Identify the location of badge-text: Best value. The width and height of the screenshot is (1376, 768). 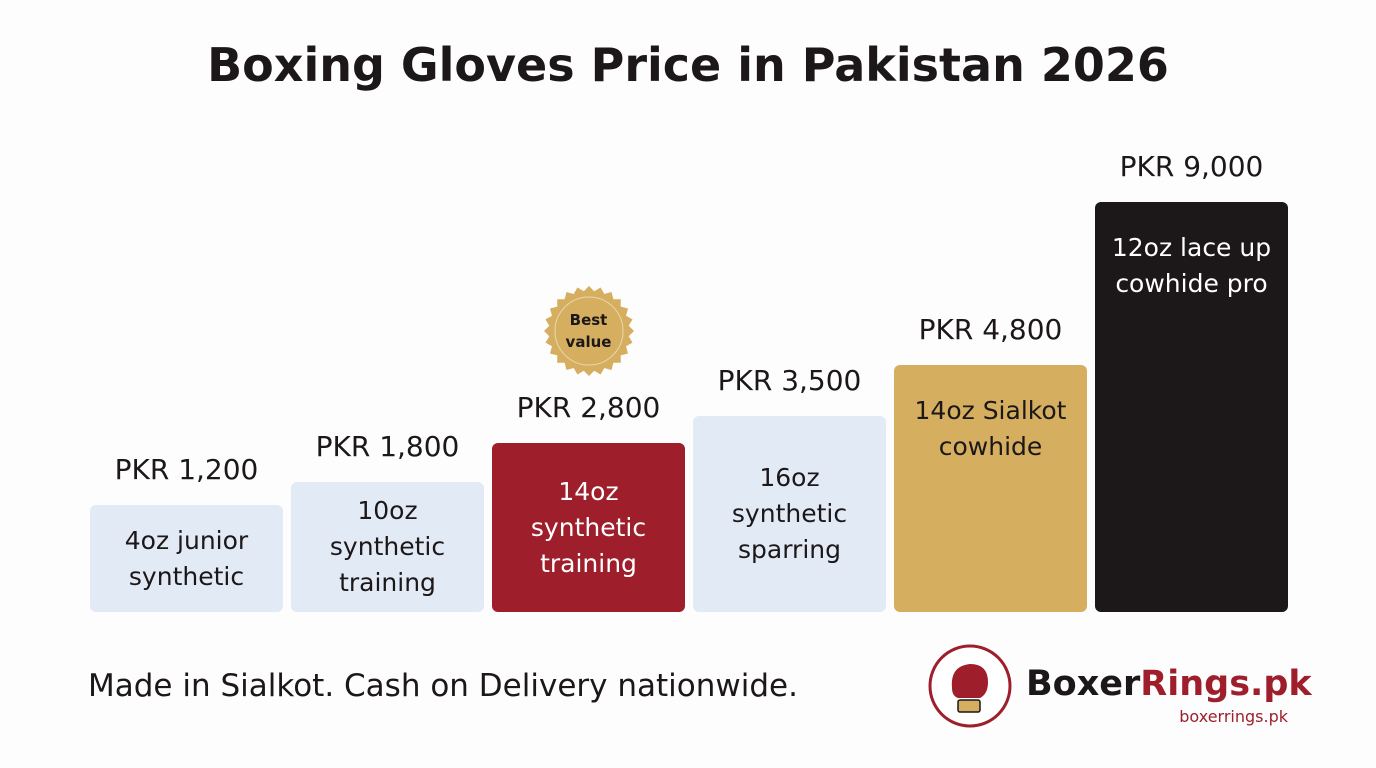
(588, 331).